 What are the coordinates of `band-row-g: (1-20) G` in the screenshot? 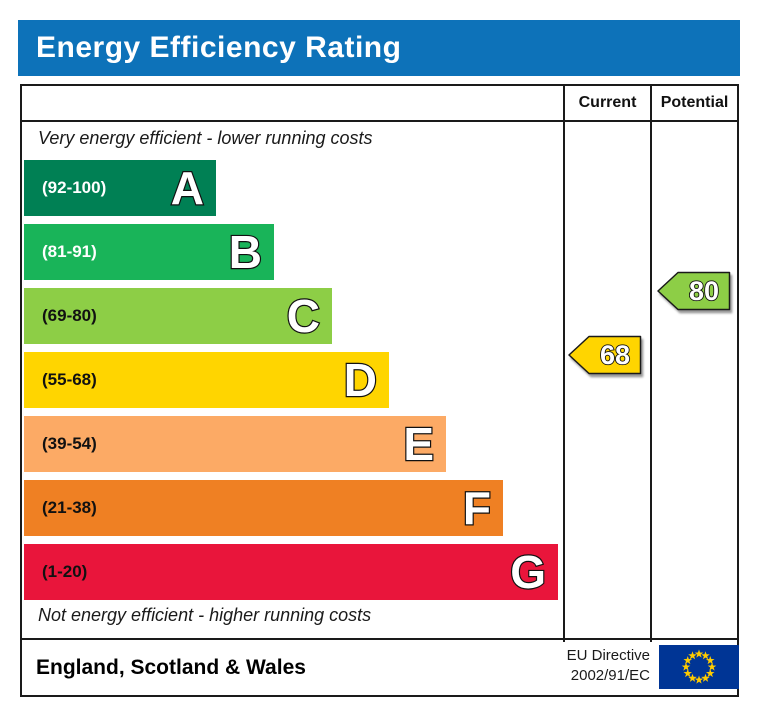 It's located at (291, 572).